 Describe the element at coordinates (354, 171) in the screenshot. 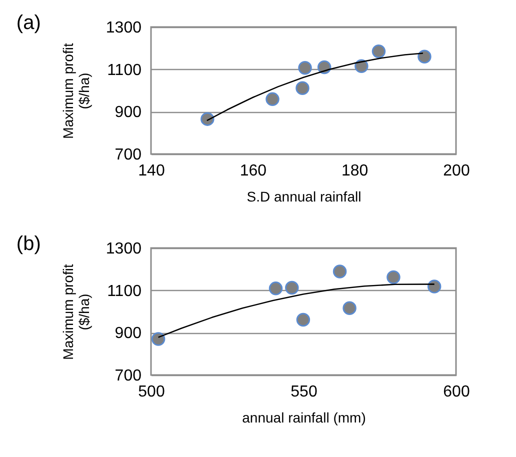

I see `x-tick-label: 180` at that location.